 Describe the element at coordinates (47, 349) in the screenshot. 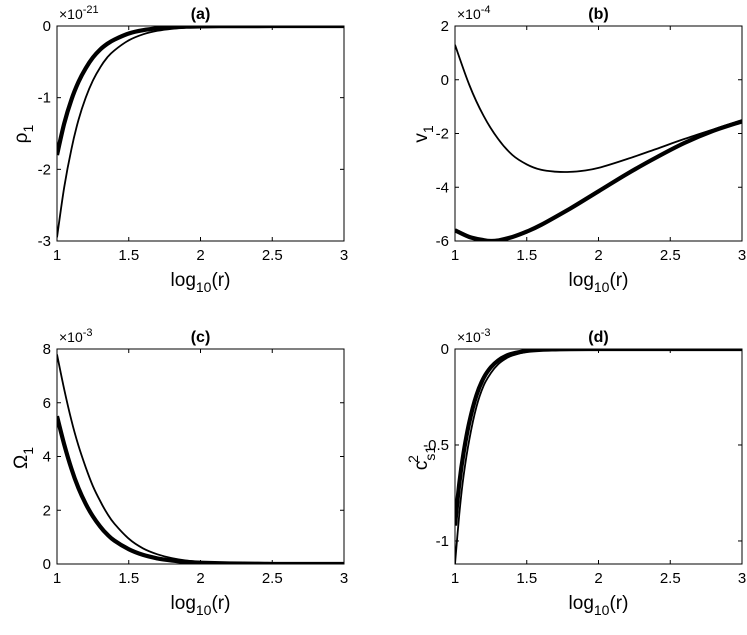

I see `y-tick-label: 8` at that location.